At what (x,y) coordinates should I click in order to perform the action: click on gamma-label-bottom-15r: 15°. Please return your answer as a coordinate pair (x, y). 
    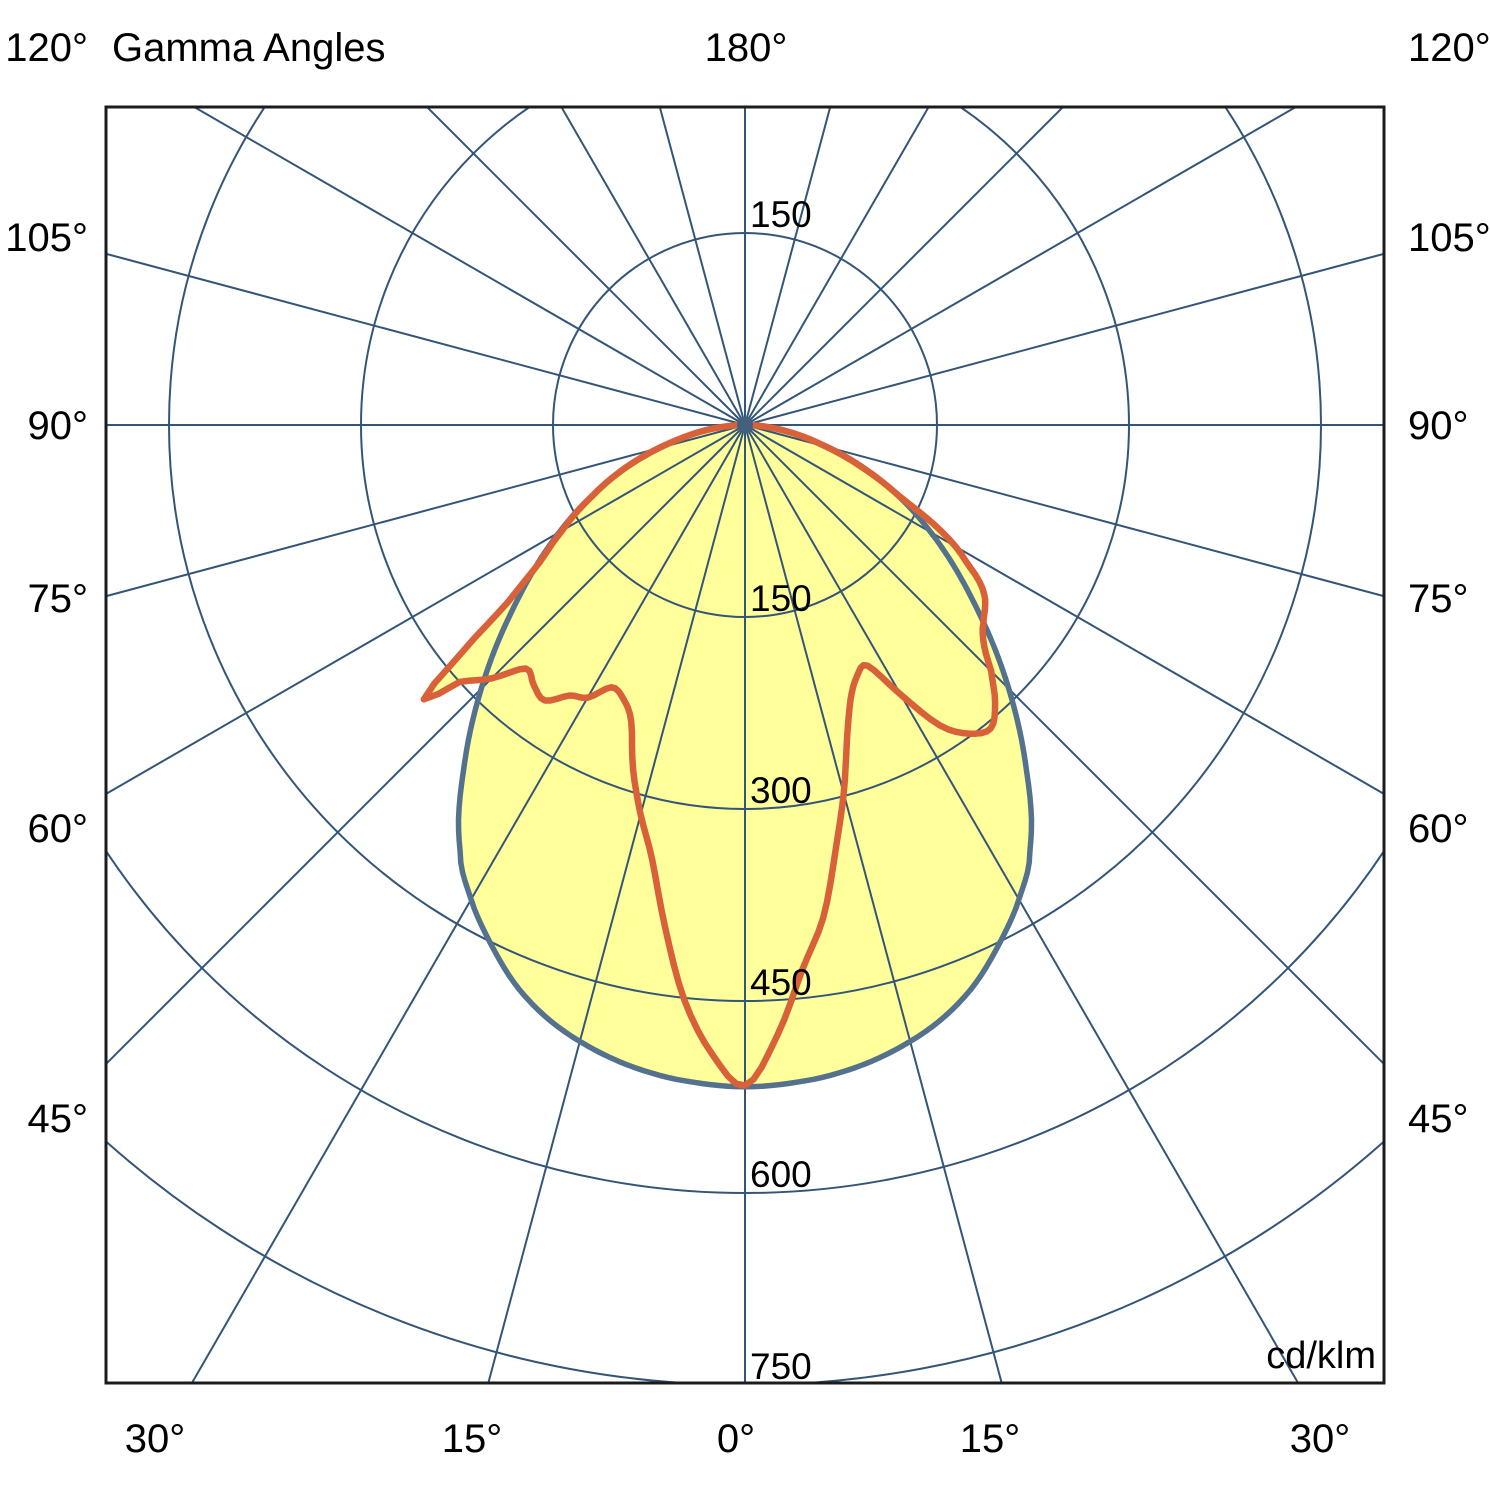
    Looking at the image, I should click on (990, 1439).